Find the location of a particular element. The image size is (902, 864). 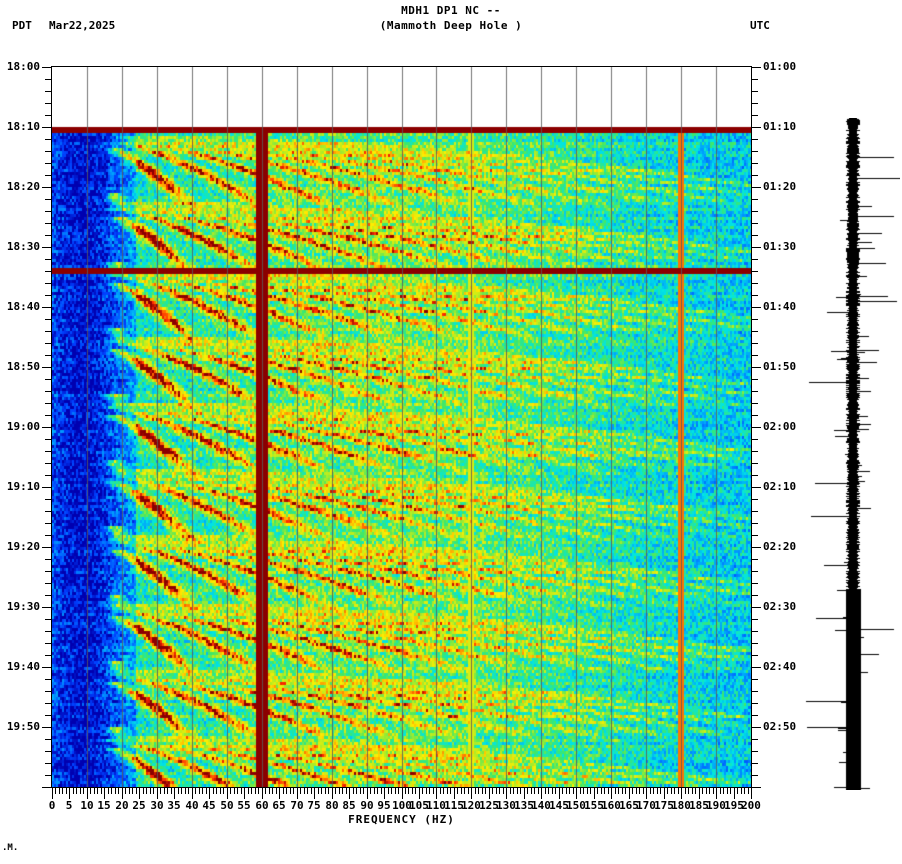

corner-mark-glyph: .M. is located at coordinates (10, 848).